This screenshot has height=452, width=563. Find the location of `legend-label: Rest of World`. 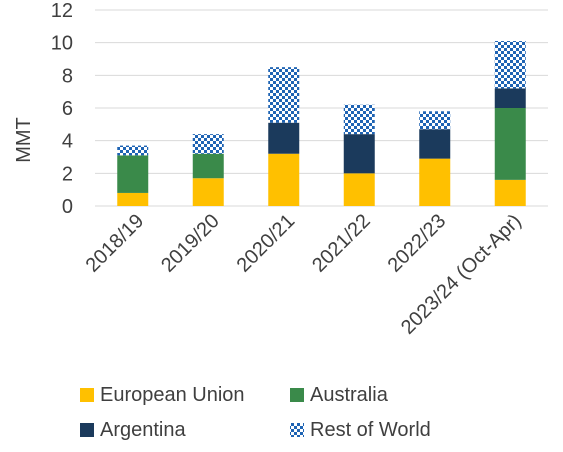

legend-label: Rest of World is located at coordinates (370, 430).